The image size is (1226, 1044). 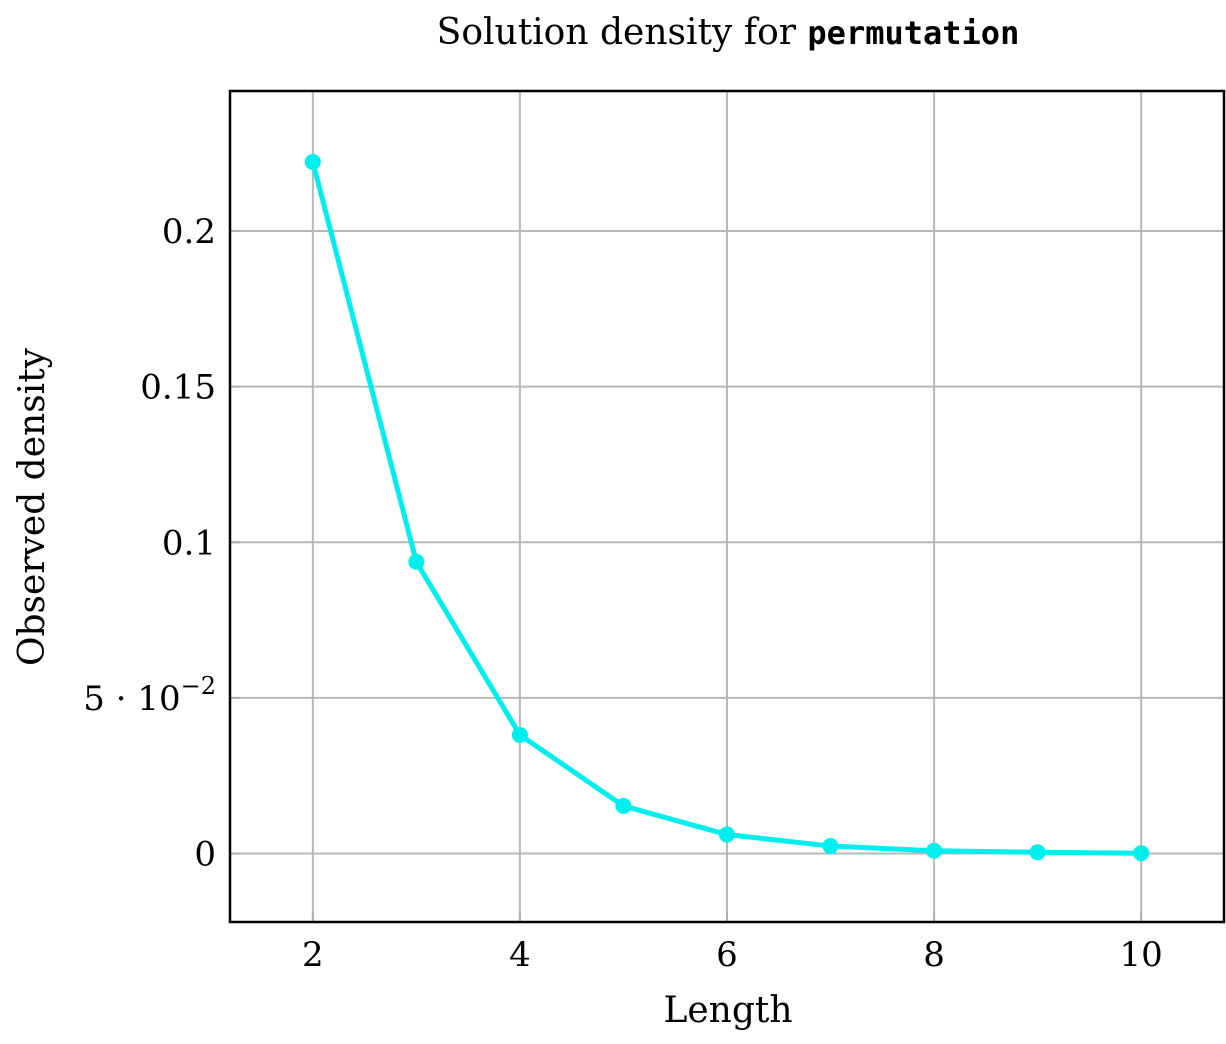 What do you see at coordinates (189, 543) in the screenshot?
I see `y-tick-label: 0.1` at bounding box center [189, 543].